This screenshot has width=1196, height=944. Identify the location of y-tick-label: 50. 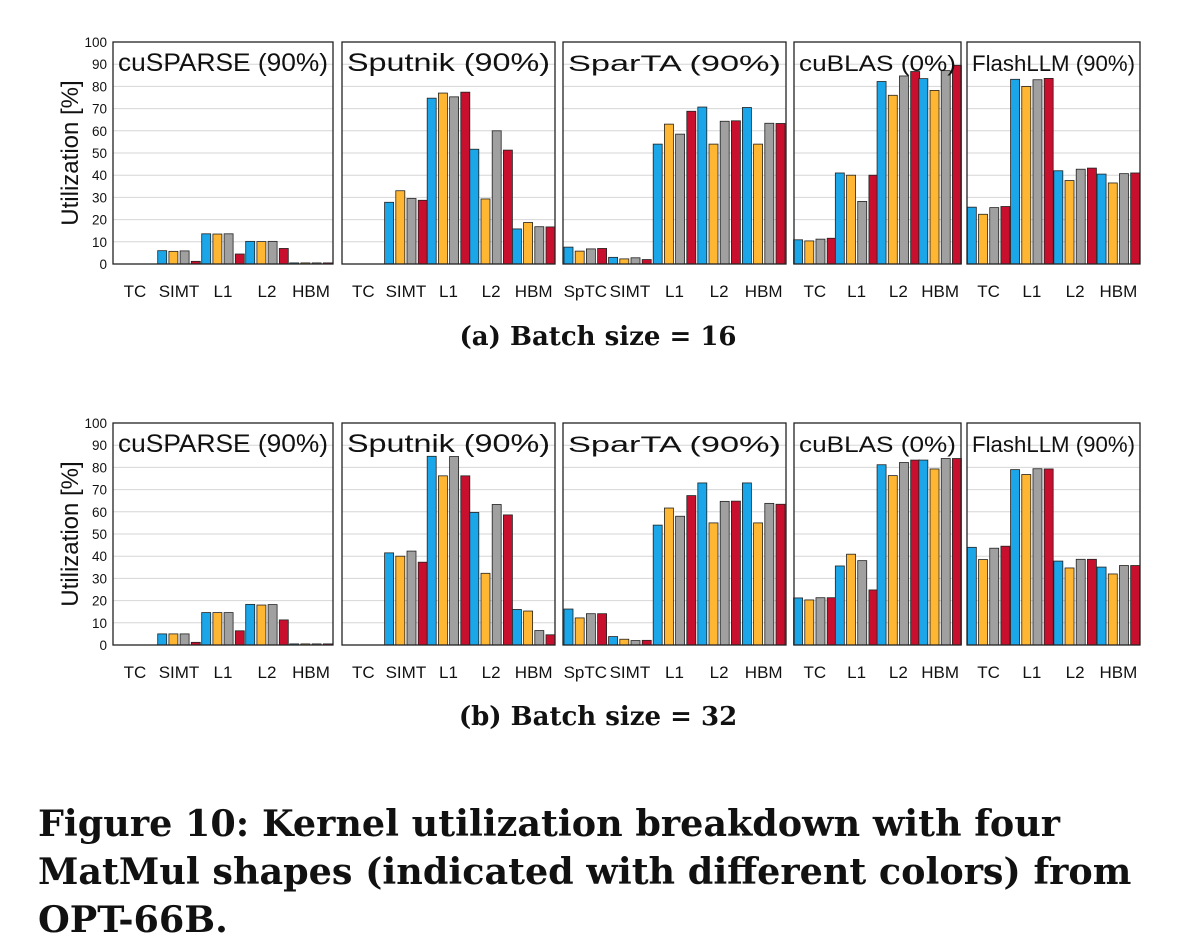
(99, 153).